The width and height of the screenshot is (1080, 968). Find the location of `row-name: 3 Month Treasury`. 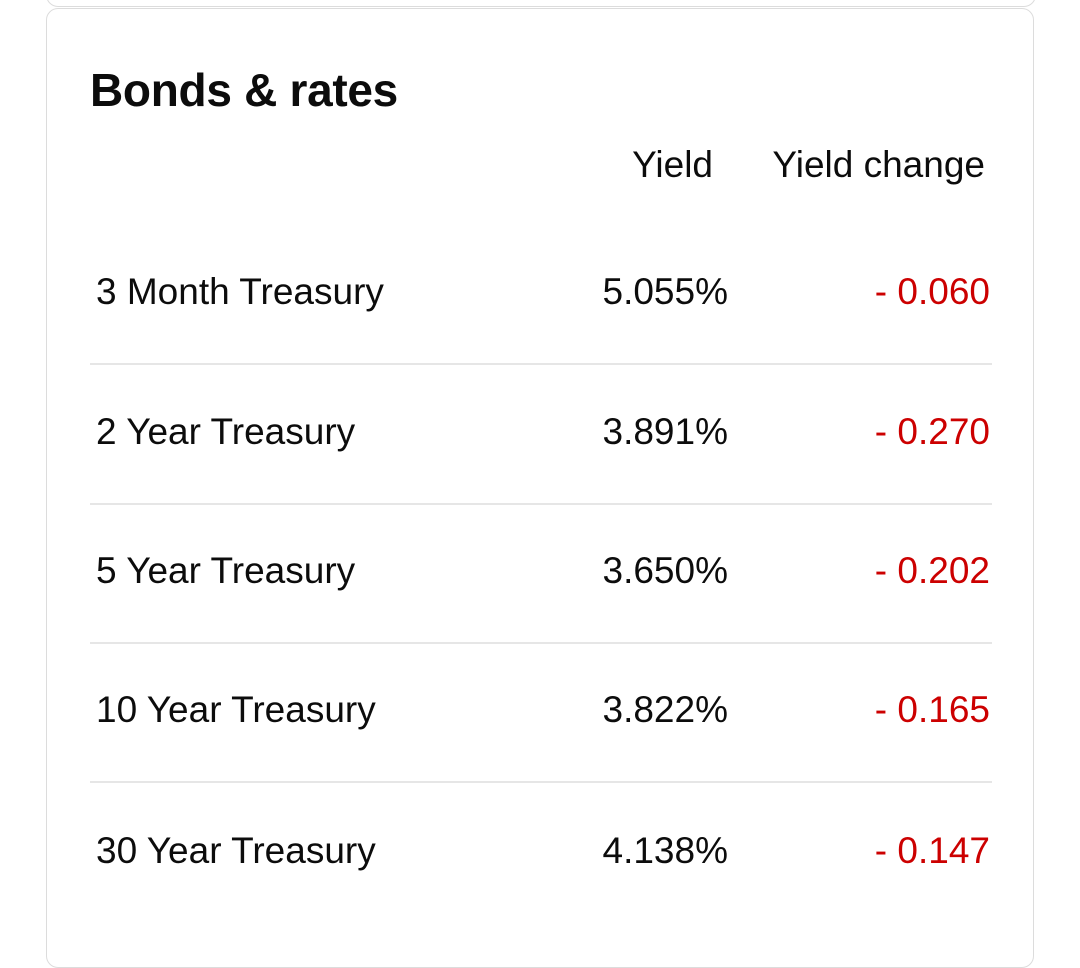

row-name: 3 Month Treasury is located at coordinates (240, 291).